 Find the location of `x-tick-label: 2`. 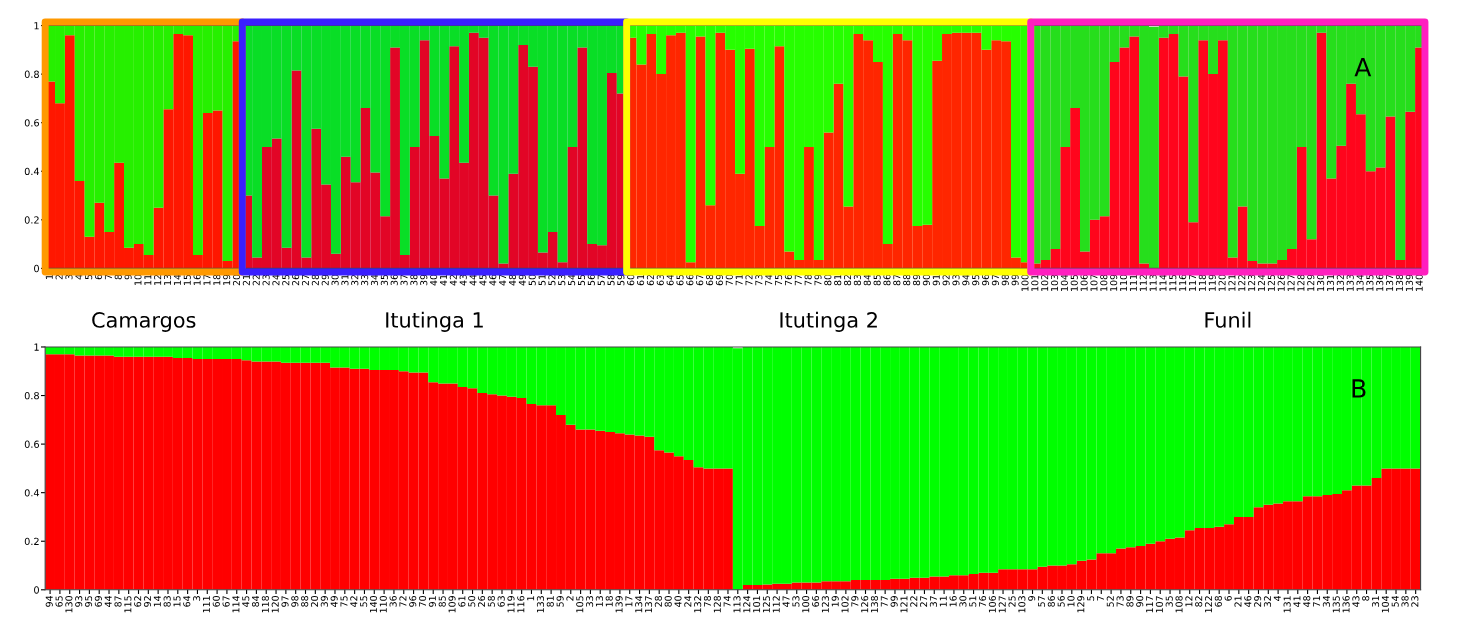

x-tick-label: 2 is located at coordinates (570, 598).